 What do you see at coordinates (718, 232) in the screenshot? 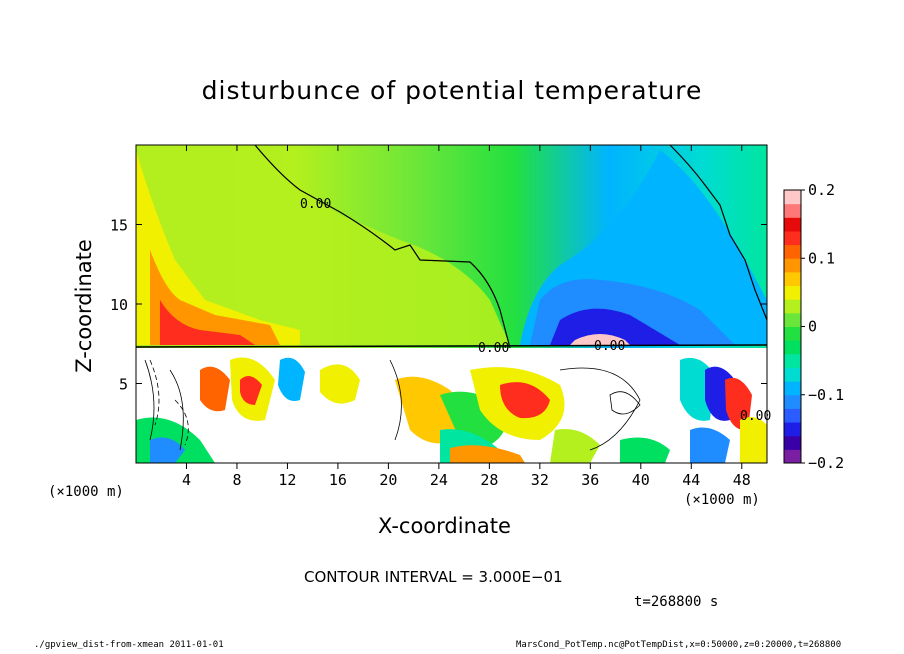
I see `zero-contour-right` at bounding box center [718, 232].